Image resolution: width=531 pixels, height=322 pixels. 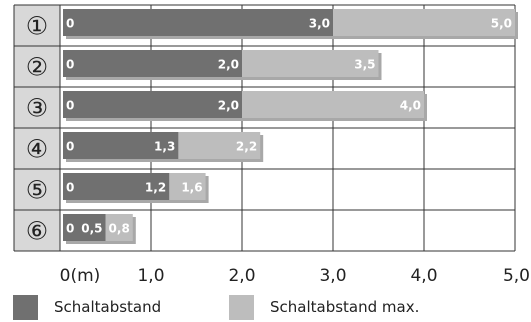 I want to click on category-label: ⑤, so click(x=37, y=190).